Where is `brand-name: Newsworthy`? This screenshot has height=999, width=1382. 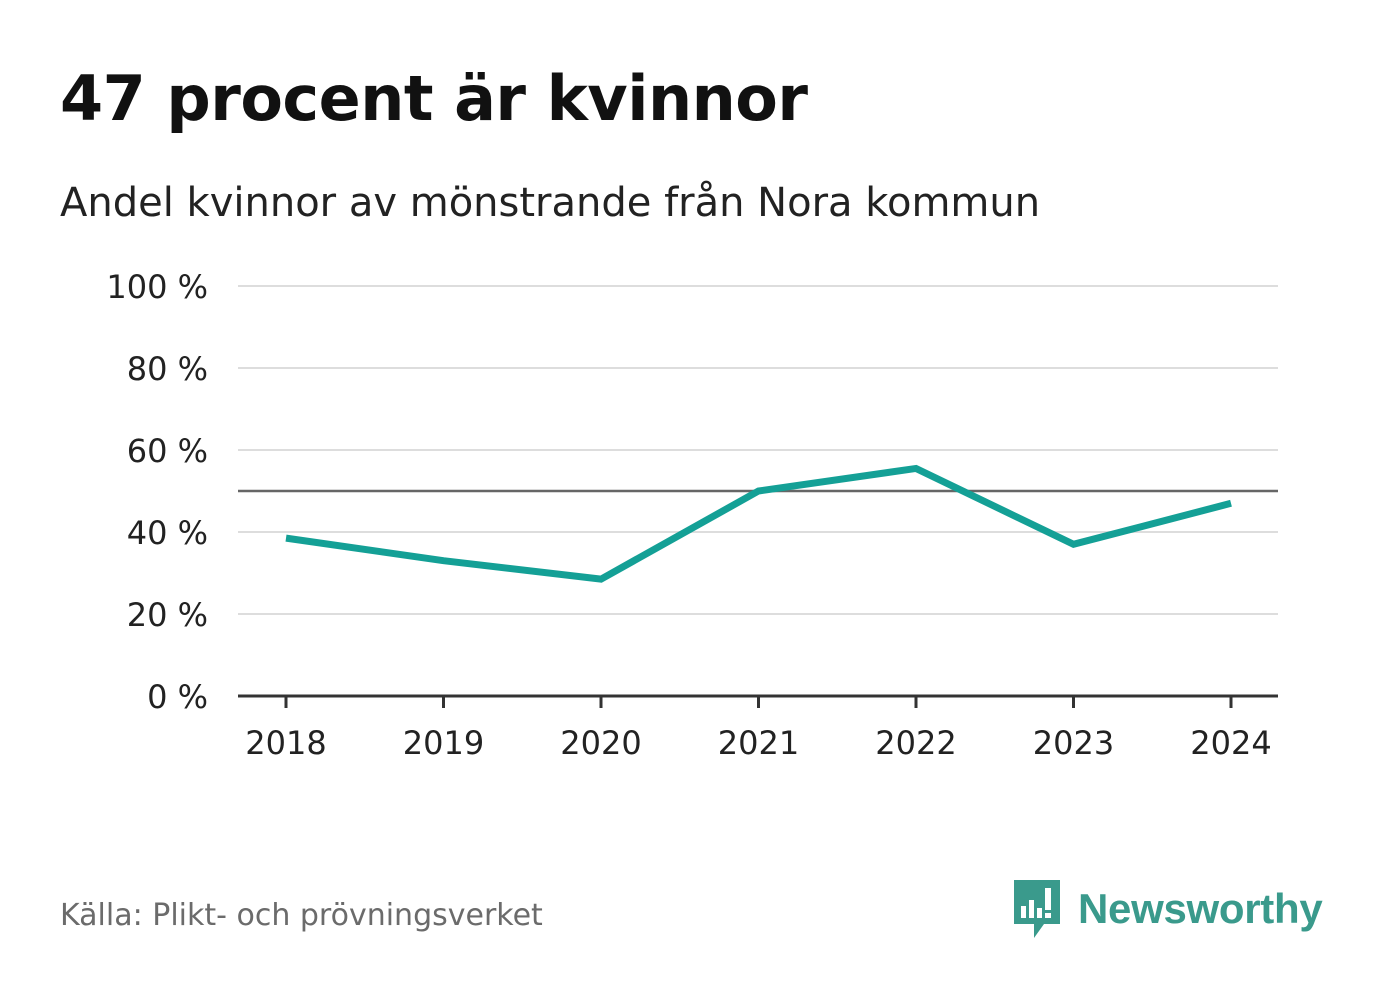 brand-name: Newsworthy is located at coordinates (1200, 908).